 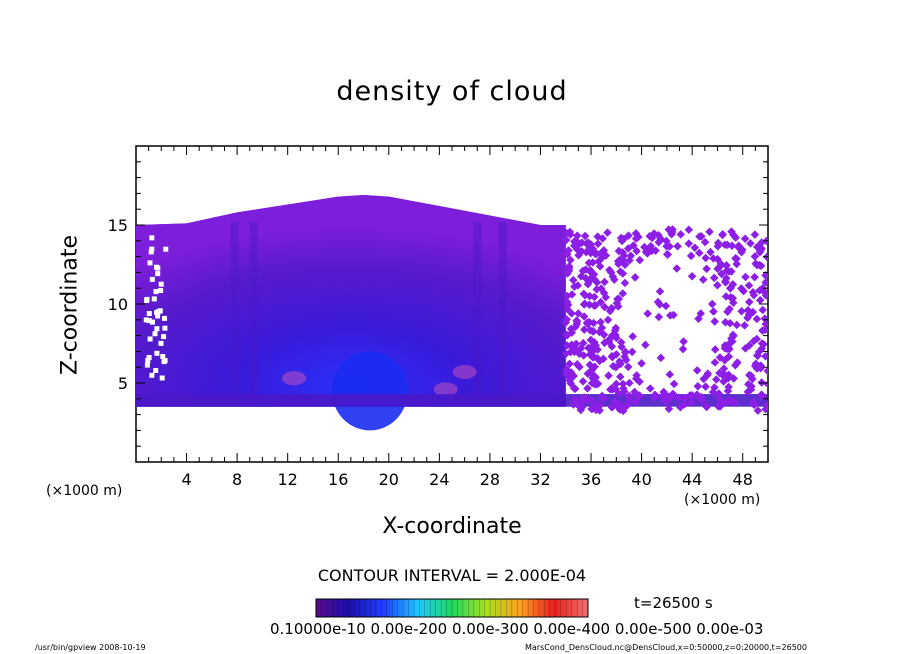 I want to click on x-tick-label: 20, so click(x=389, y=479).